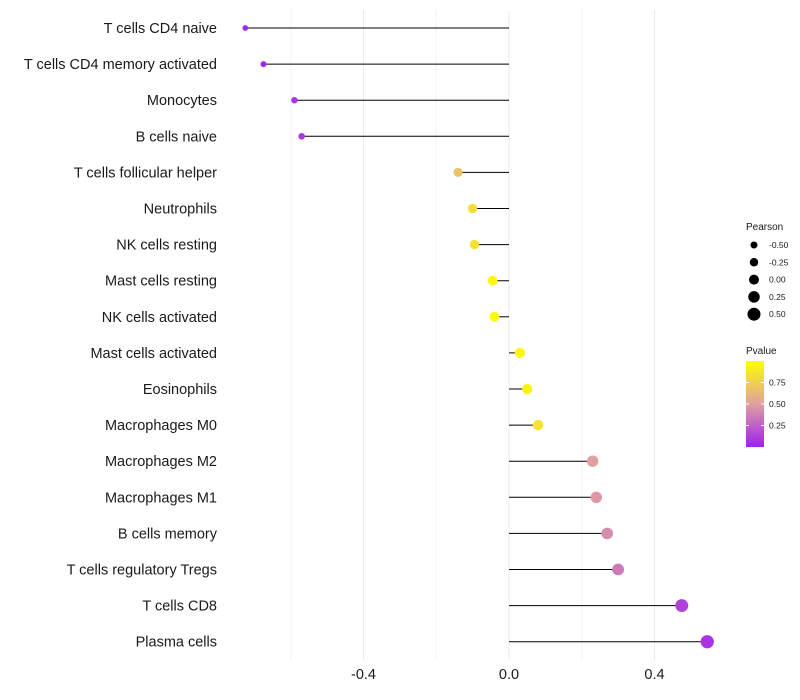 The height and width of the screenshot is (700, 800). What do you see at coordinates (153, 354) in the screenshot?
I see `category-label: Mast cells activated` at bounding box center [153, 354].